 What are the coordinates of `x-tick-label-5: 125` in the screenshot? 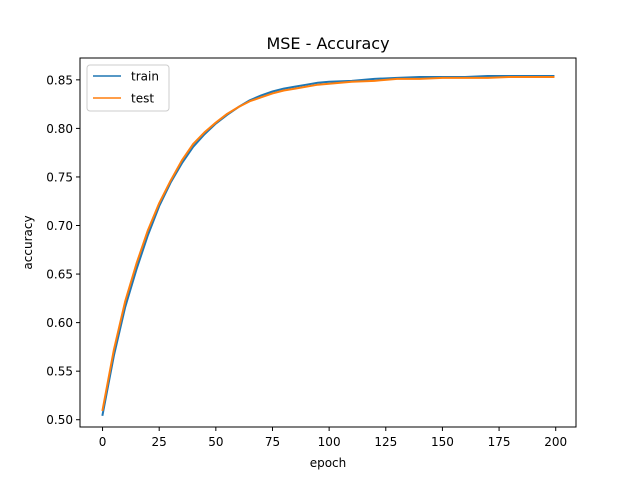 It's located at (385, 442).